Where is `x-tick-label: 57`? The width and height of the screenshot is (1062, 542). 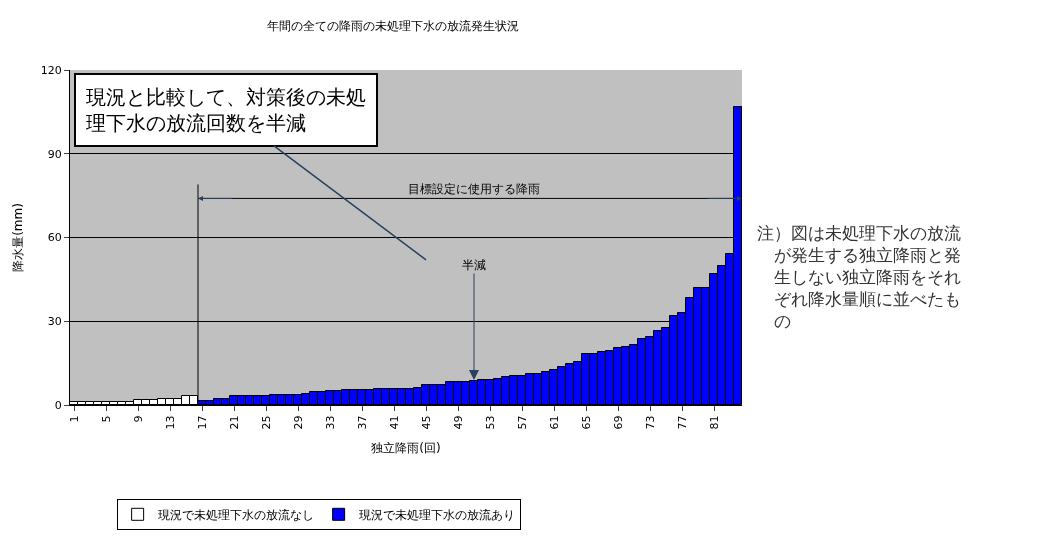 x-tick-label: 57 is located at coordinates (522, 422).